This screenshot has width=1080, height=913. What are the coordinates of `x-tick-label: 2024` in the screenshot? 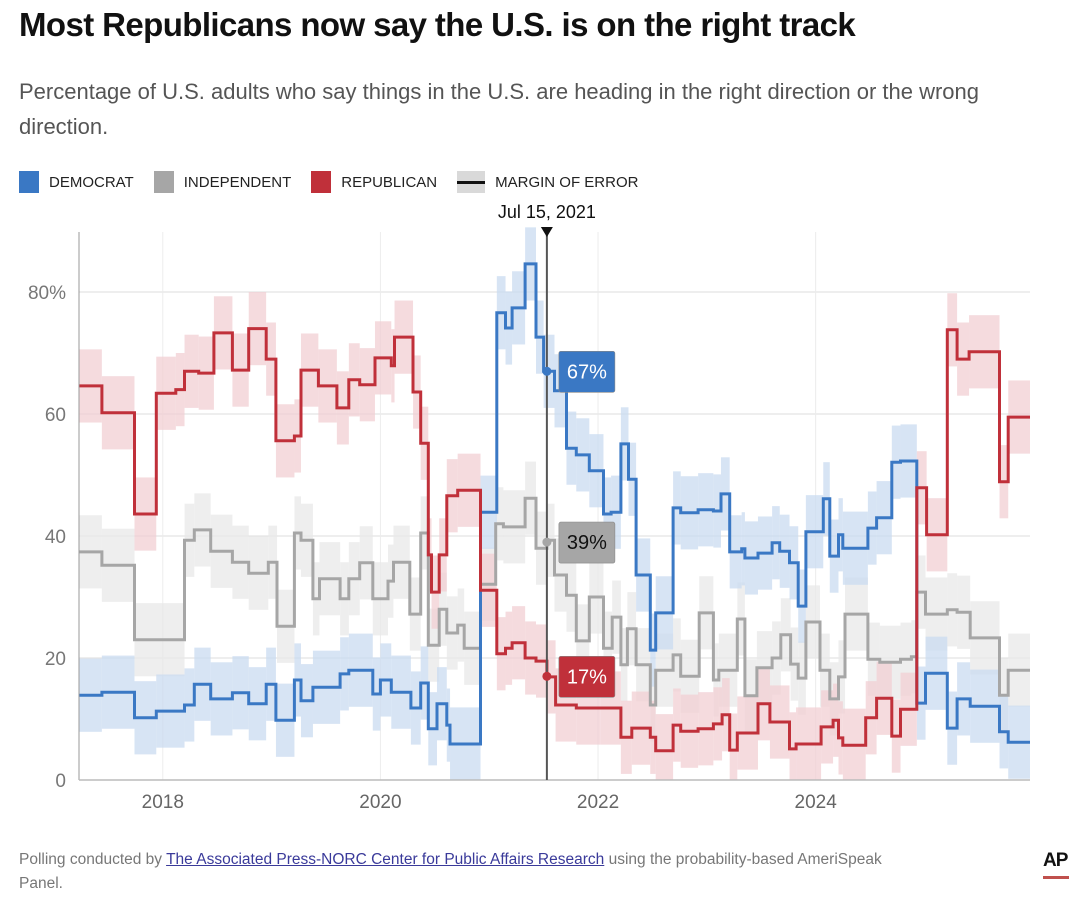 It's located at (816, 802).